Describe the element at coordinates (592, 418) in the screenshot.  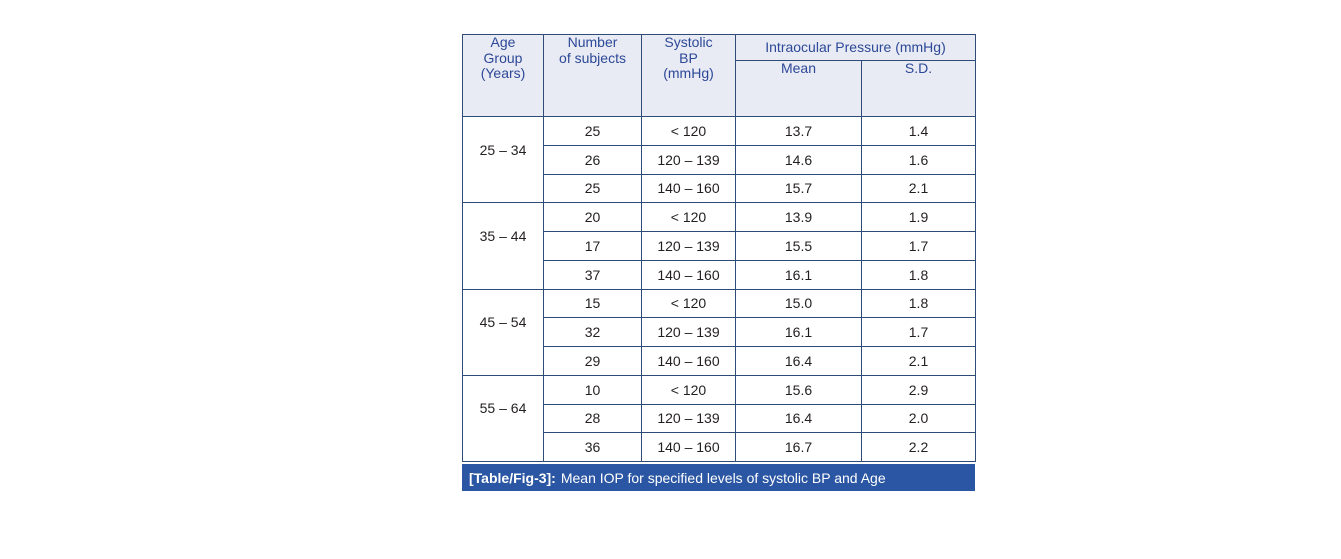
I see `subjects-cell: 28` at that location.